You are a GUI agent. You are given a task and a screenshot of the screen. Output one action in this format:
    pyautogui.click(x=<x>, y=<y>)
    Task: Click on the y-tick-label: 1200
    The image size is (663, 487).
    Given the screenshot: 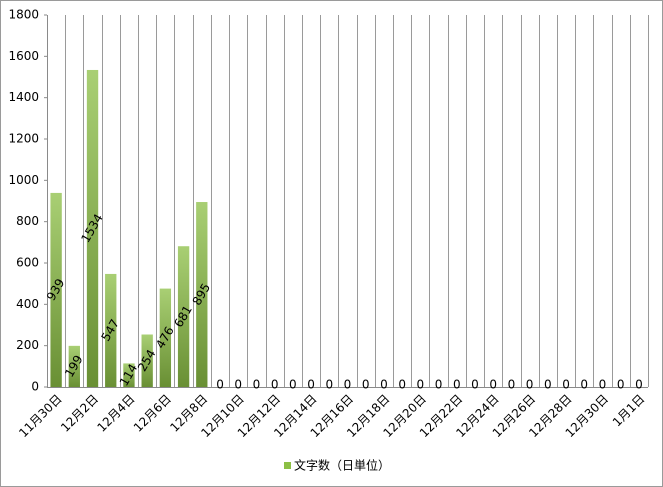 What is the action you would take?
    pyautogui.click(x=23, y=139)
    